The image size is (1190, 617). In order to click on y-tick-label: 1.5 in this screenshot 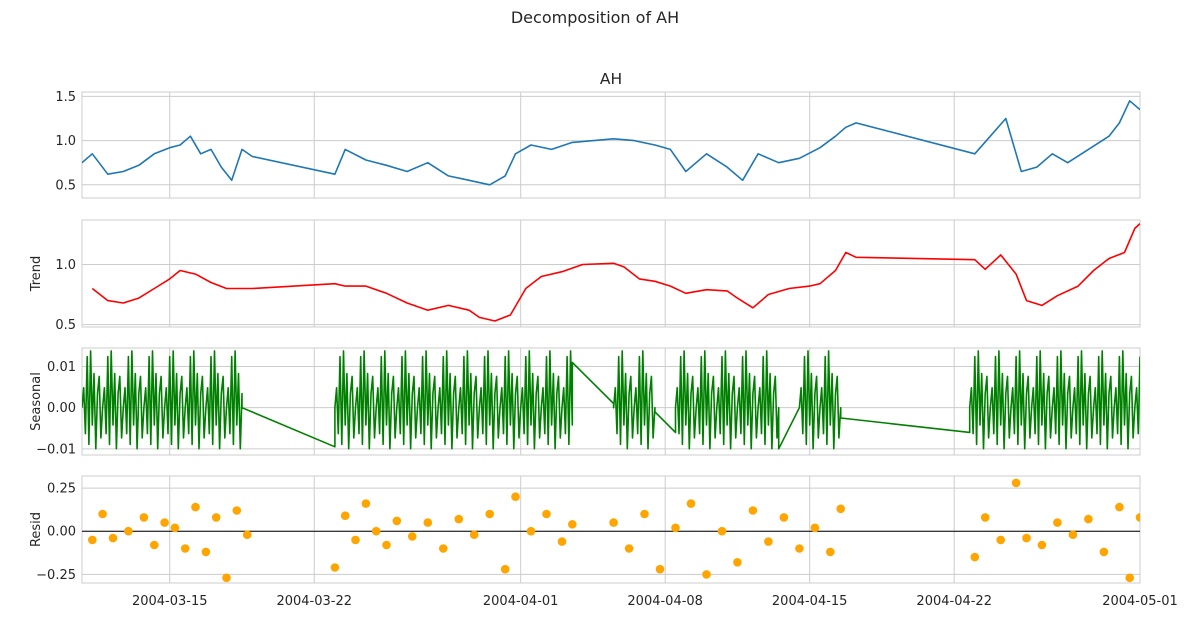, I will do `click(65, 97)`.